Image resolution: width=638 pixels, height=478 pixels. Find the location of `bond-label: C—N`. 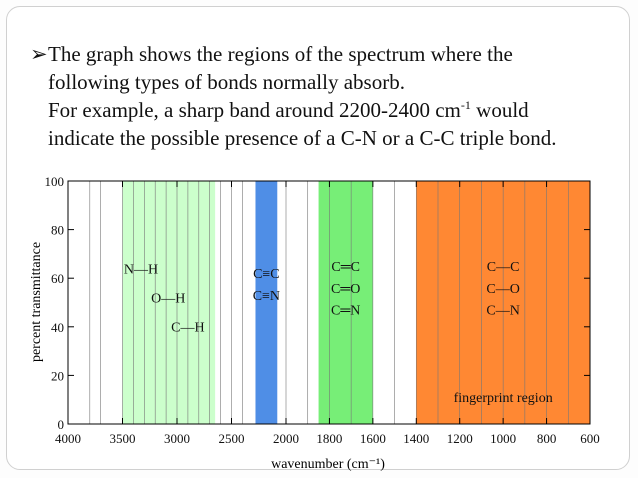

bond-label: C—N is located at coordinates (502, 311).